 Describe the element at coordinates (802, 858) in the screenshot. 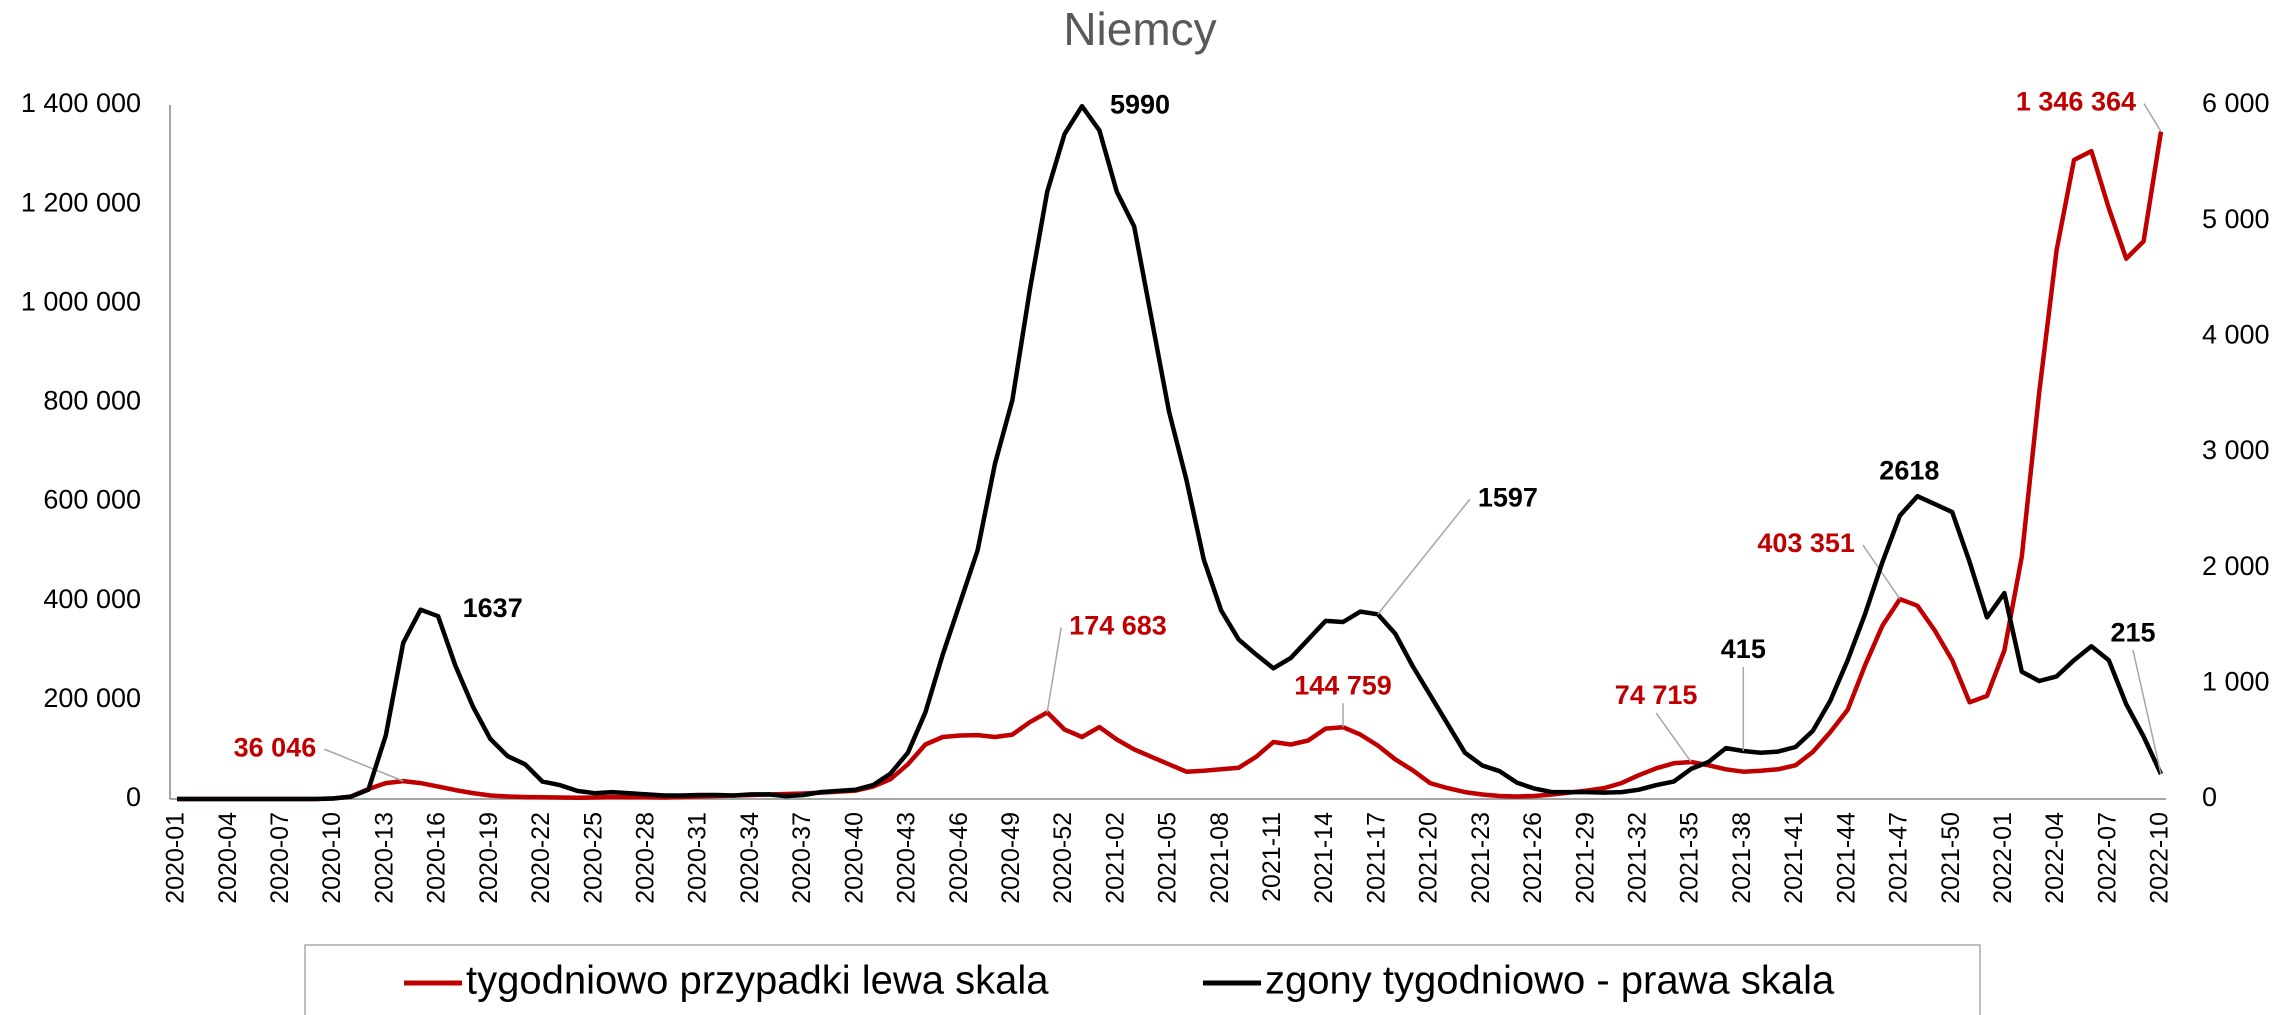

I see `x-tick-label: 2020-37` at that location.